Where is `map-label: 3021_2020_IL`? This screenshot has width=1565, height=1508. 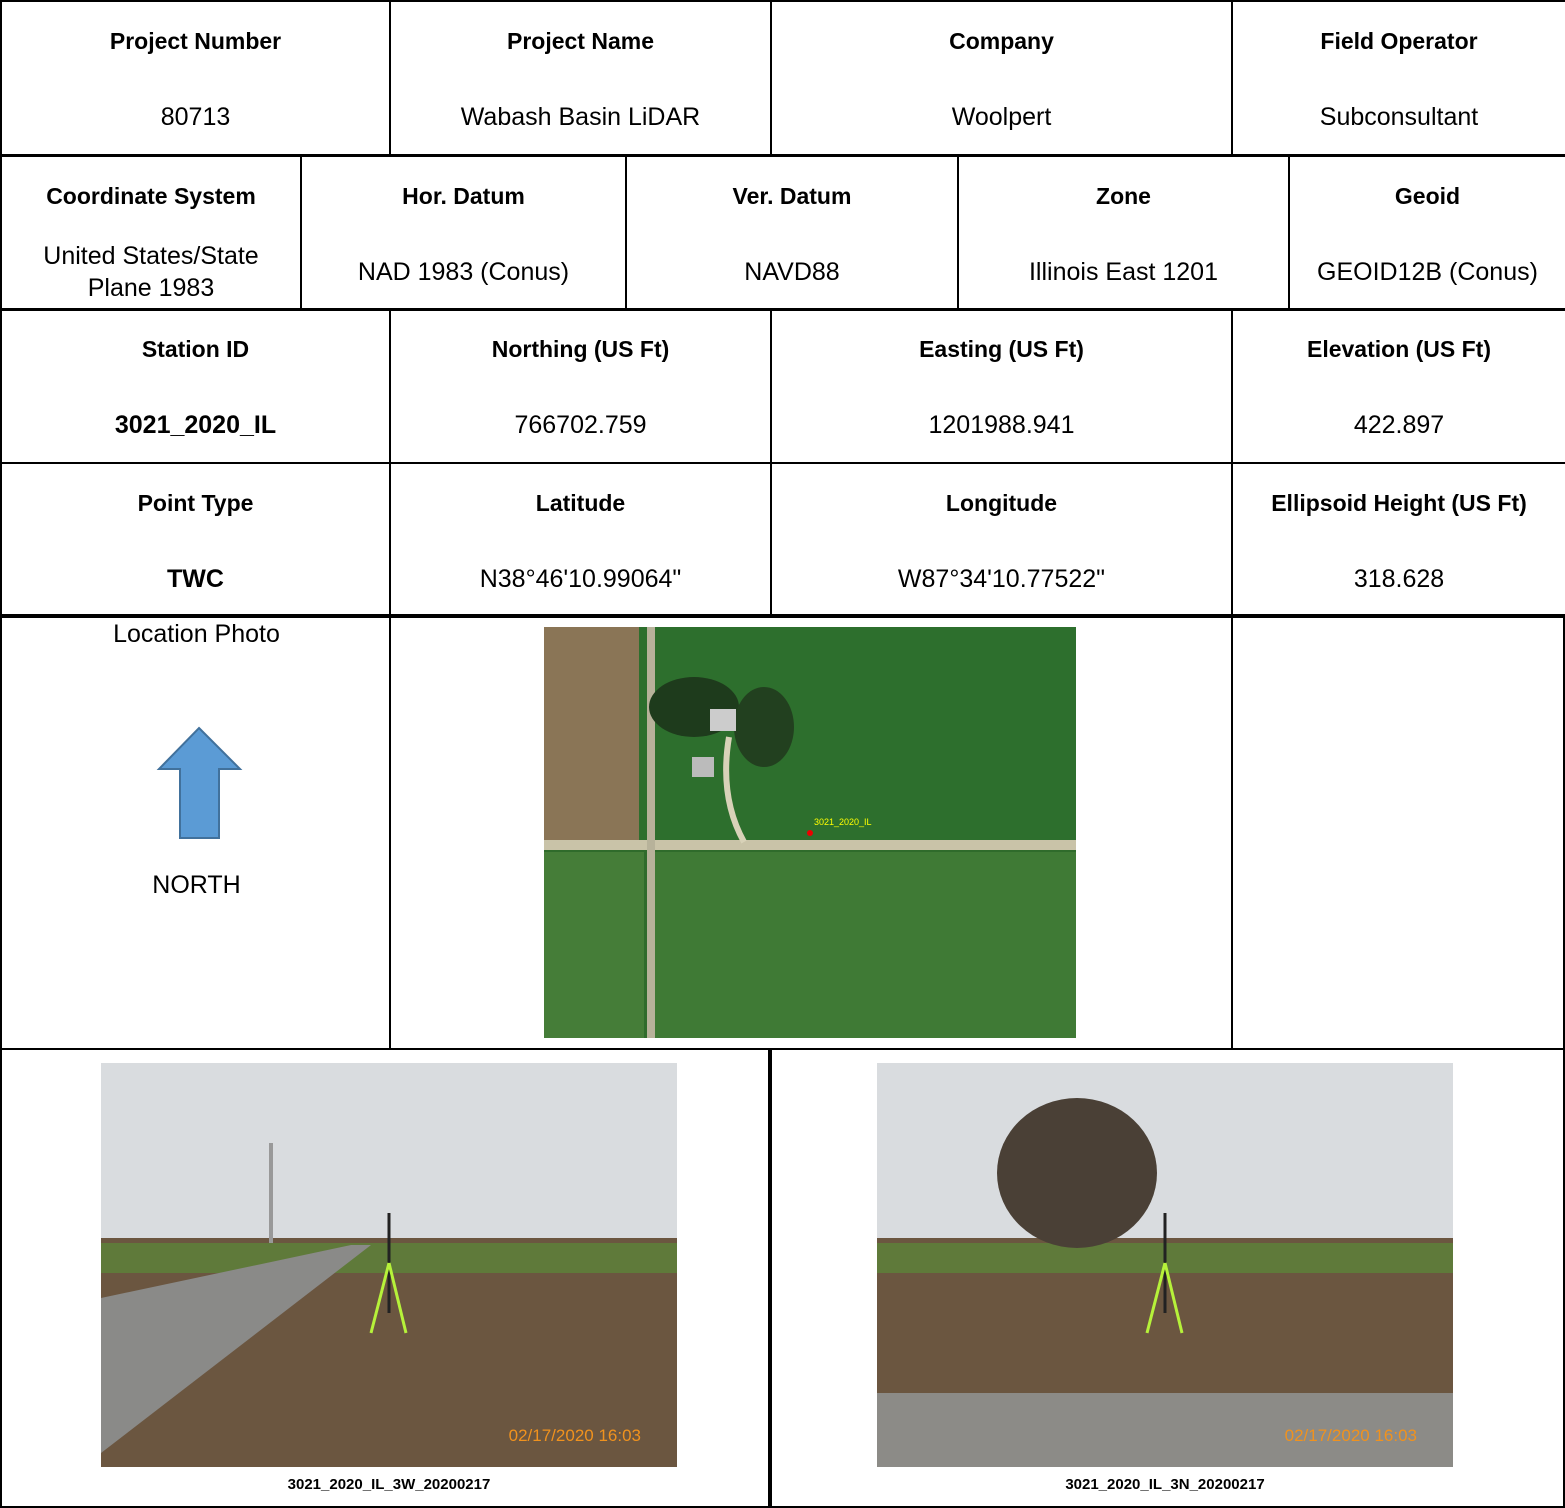 map-label: 3021_2020_IL is located at coordinates (843, 822).